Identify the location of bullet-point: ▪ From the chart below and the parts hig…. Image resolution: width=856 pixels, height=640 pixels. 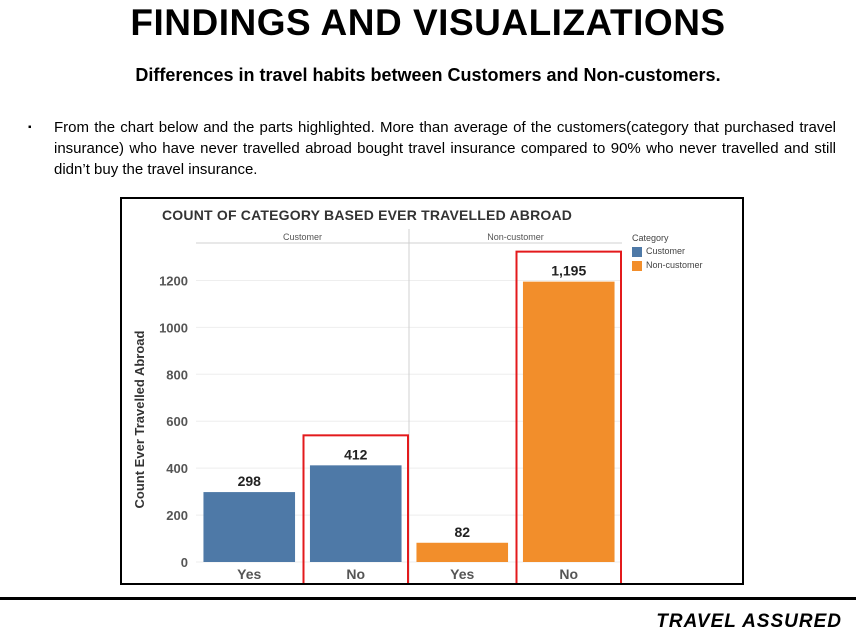
(432, 148).